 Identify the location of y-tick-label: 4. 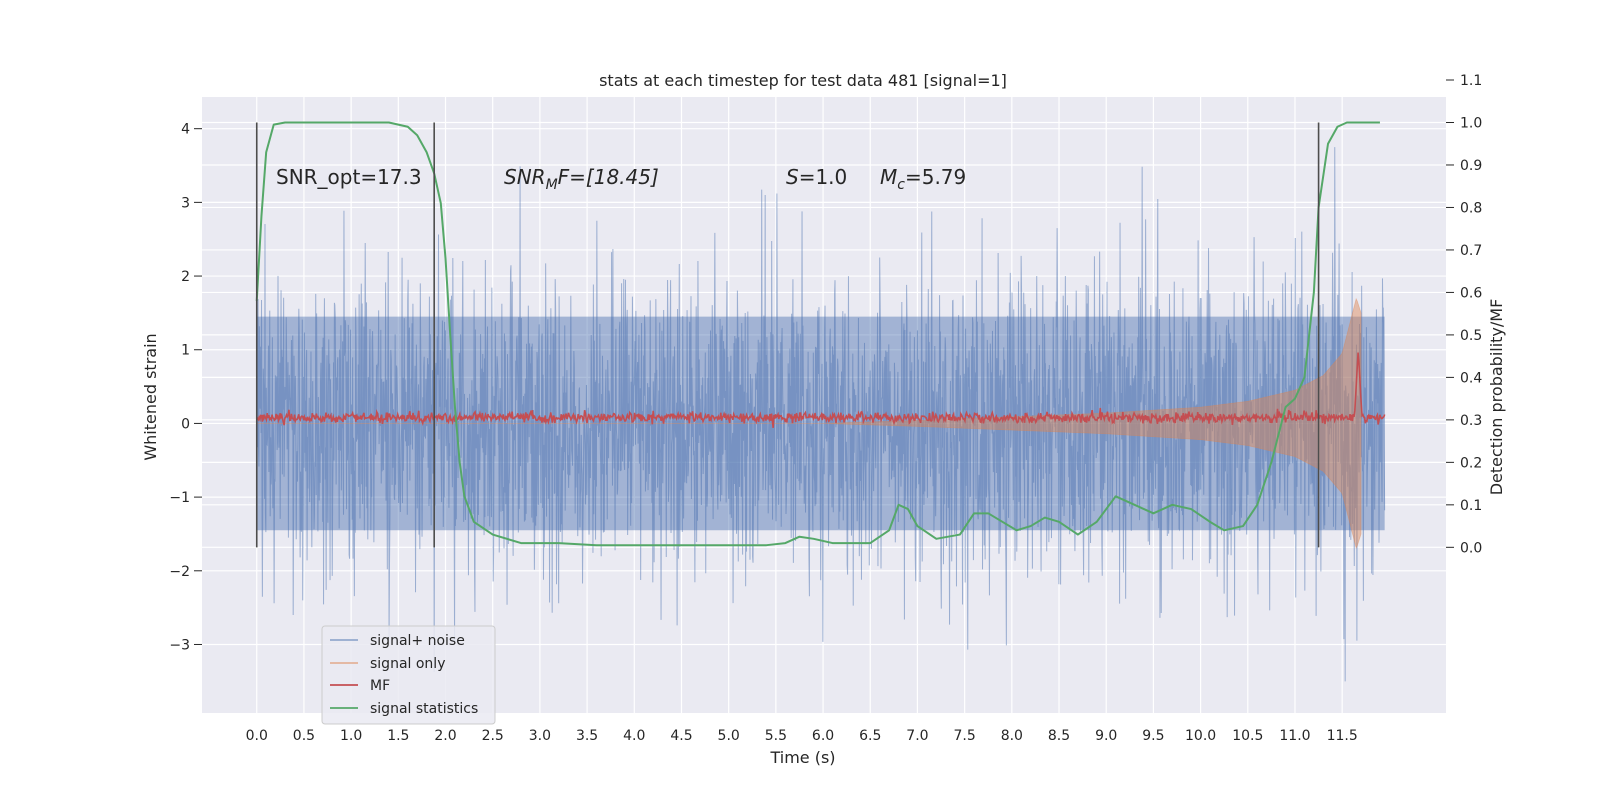
(185, 130).